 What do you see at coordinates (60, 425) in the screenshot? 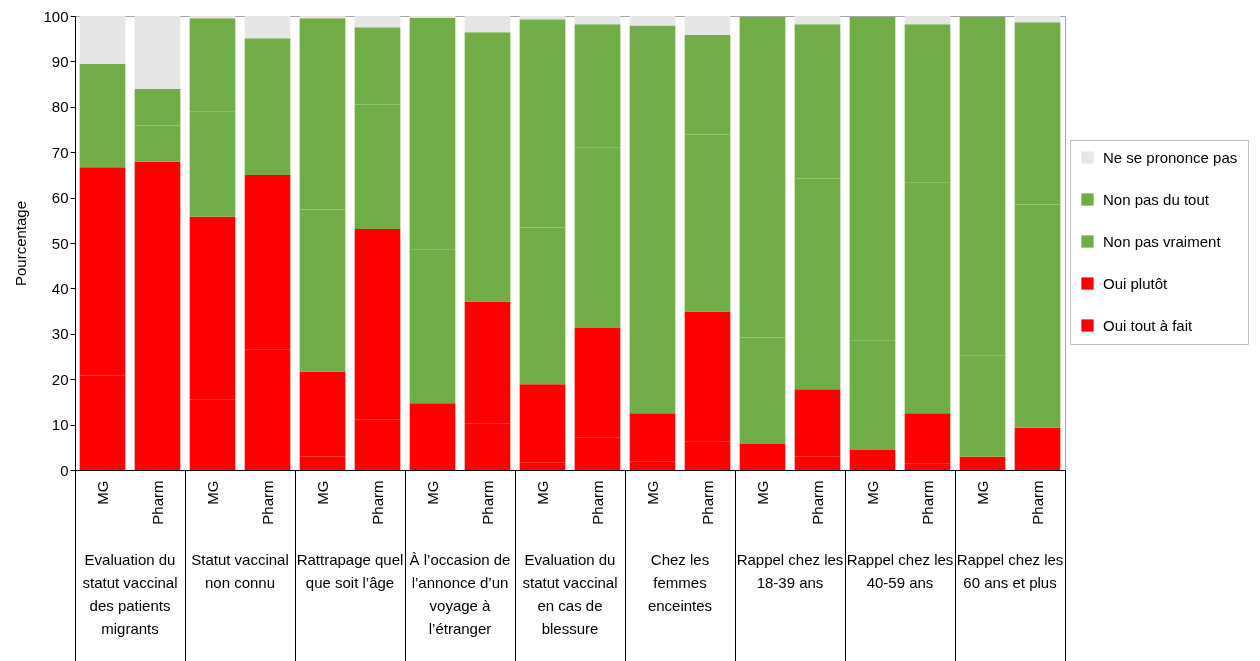
I see `y-tick-label: 10` at bounding box center [60, 425].